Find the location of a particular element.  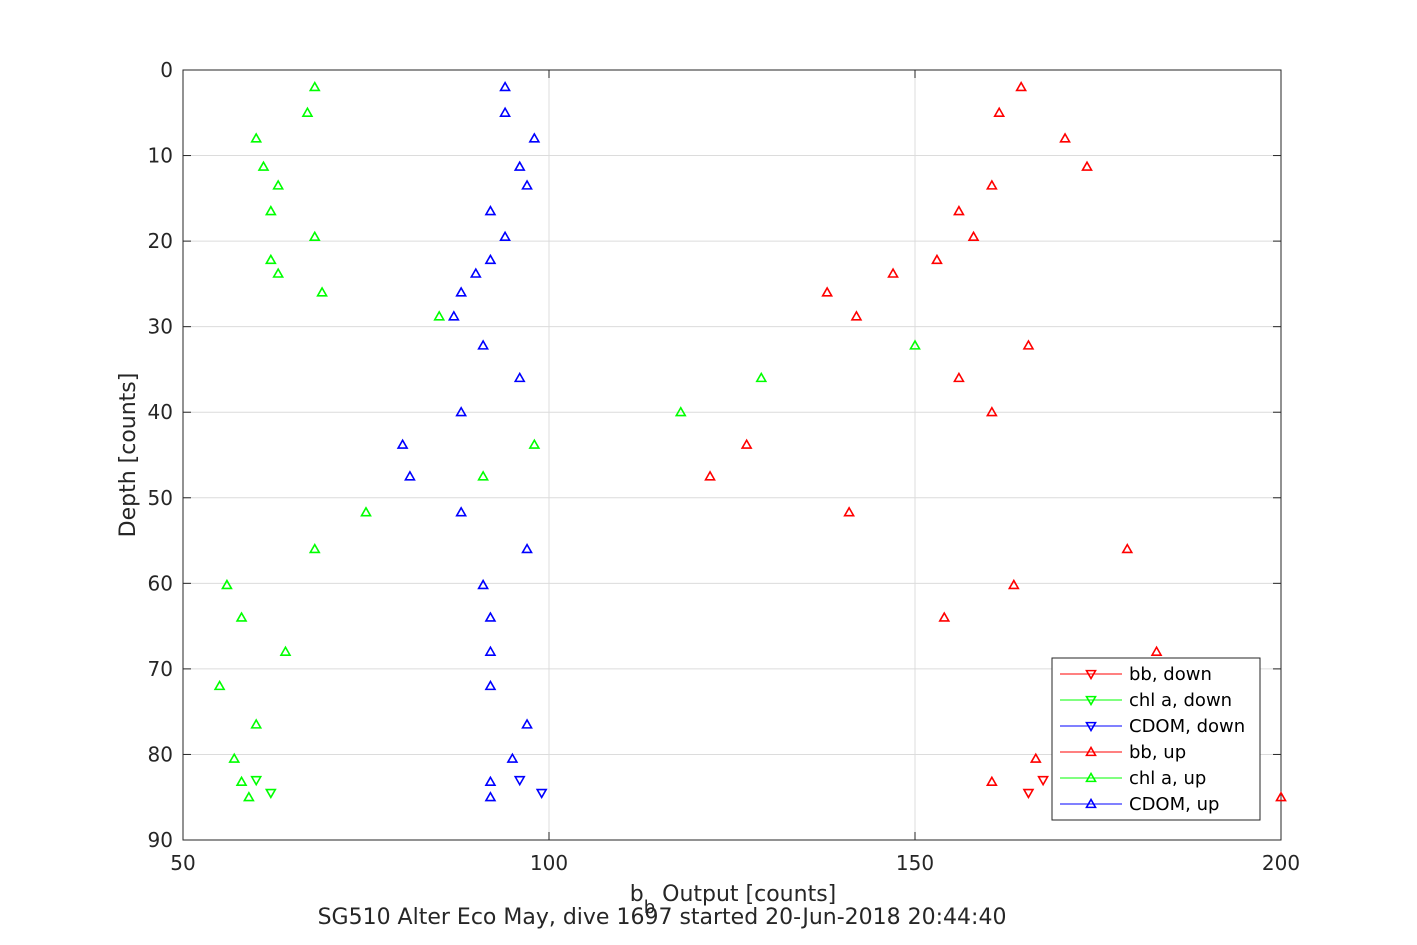

series-bb-down is located at coordinates (1035, 787).